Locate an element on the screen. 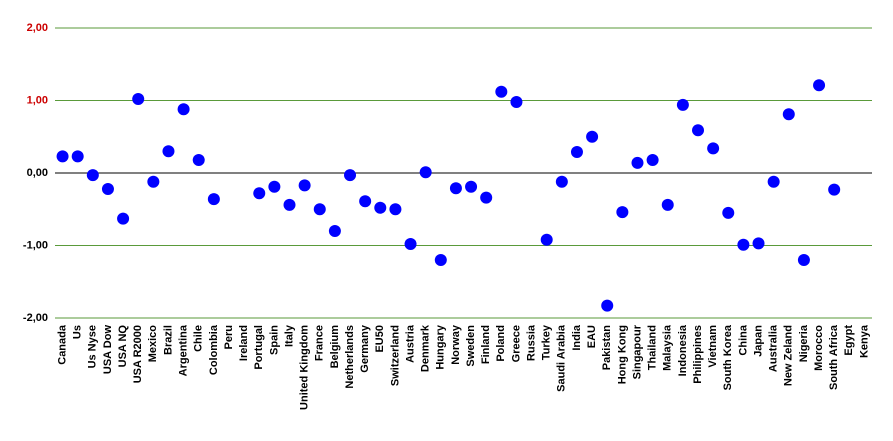  x-tick-label: Chile is located at coordinates (199, 338).